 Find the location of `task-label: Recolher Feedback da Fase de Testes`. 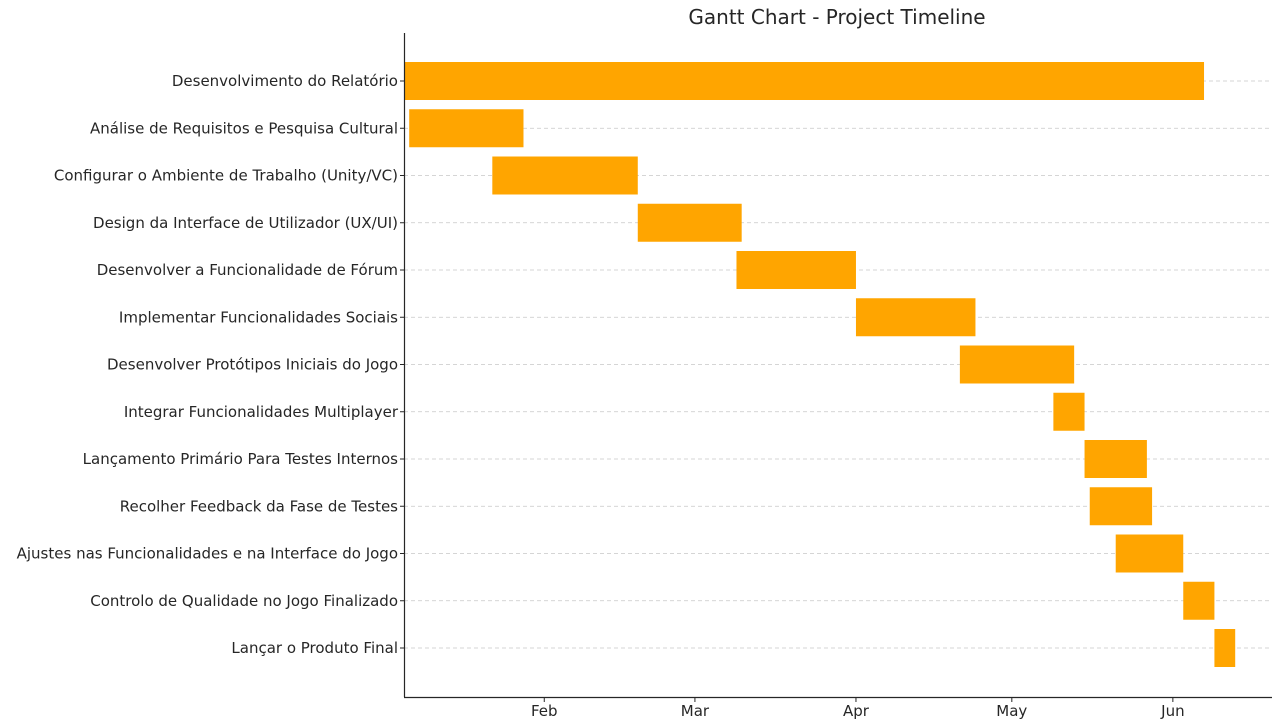

task-label: Recolher Feedback da Fase de Testes is located at coordinates (259, 506).